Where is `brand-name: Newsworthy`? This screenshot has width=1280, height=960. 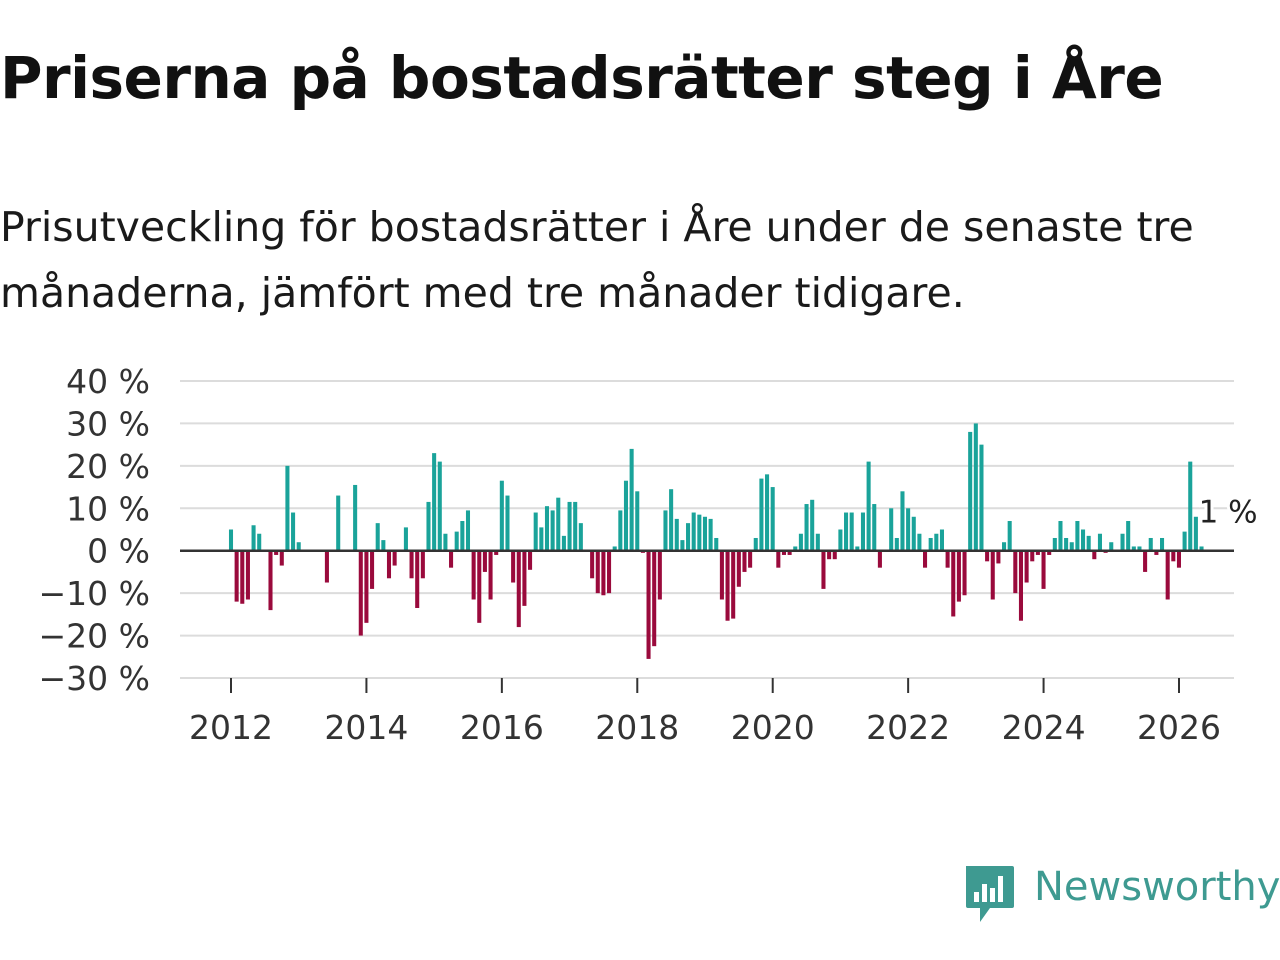 brand-name: Newsworthy is located at coordinates (1157, 887).